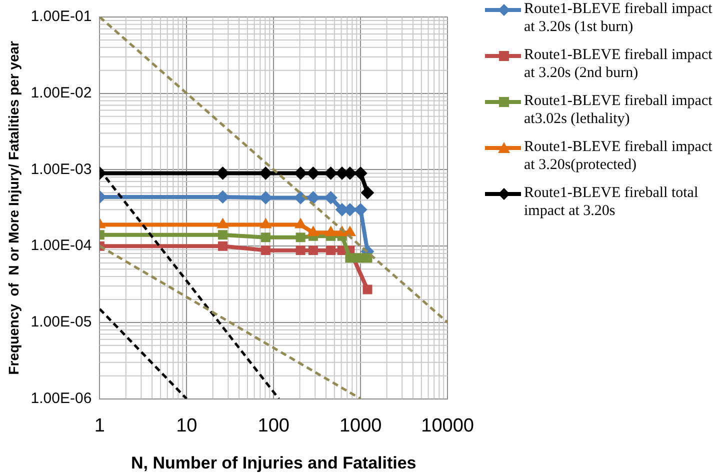 This screenshot has width=713, height=474. What do you see at coordinates (273, 462) in the screenshot?
I see `x-axis-title: N, Number of Injuries and Fatalities` at bounding box center [273, 462].